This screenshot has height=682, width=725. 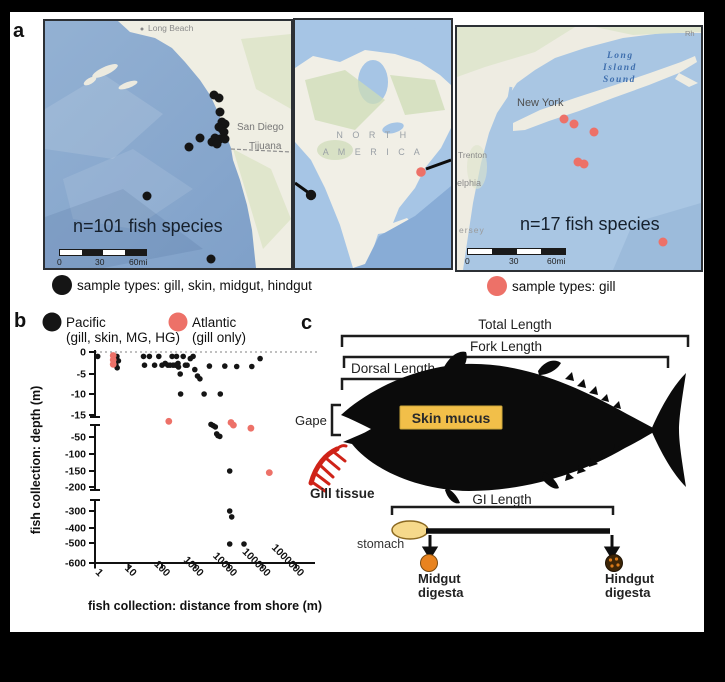 What do you see at coordinates (612, 547) in the screenshot?
I see `hindgut-arrow` at bounding box center [612, 547].